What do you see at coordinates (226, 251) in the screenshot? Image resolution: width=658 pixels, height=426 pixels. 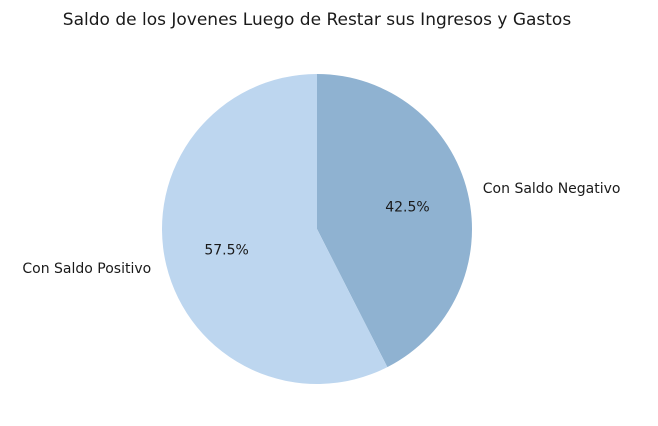 I see `pie-pct-label-1: 57.5%` at bounding box center [226, 251].